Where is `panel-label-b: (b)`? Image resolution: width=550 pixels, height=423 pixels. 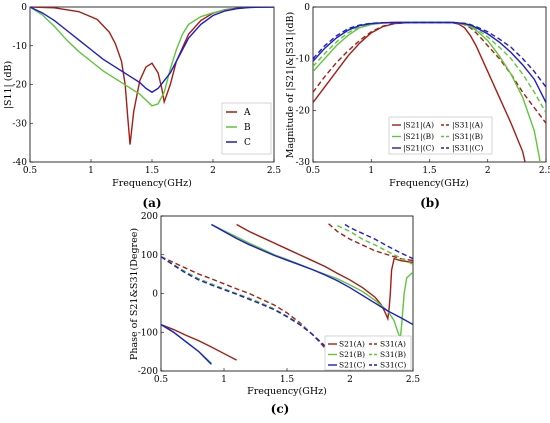
panel-label-b: (b) is located at coordinates (430, 203).